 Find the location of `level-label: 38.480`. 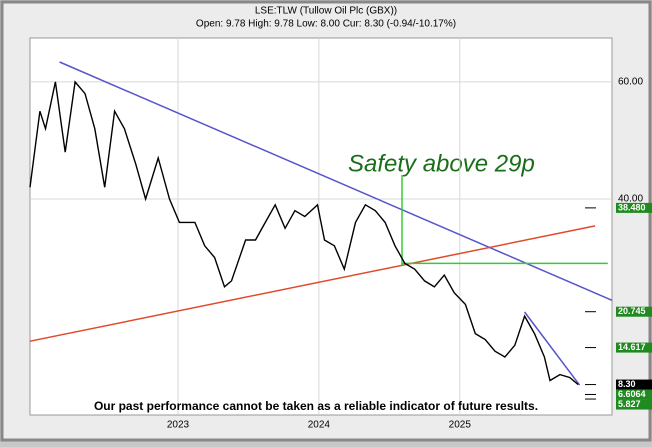

level-label: 38.480 is located at coordinates (632, 207).